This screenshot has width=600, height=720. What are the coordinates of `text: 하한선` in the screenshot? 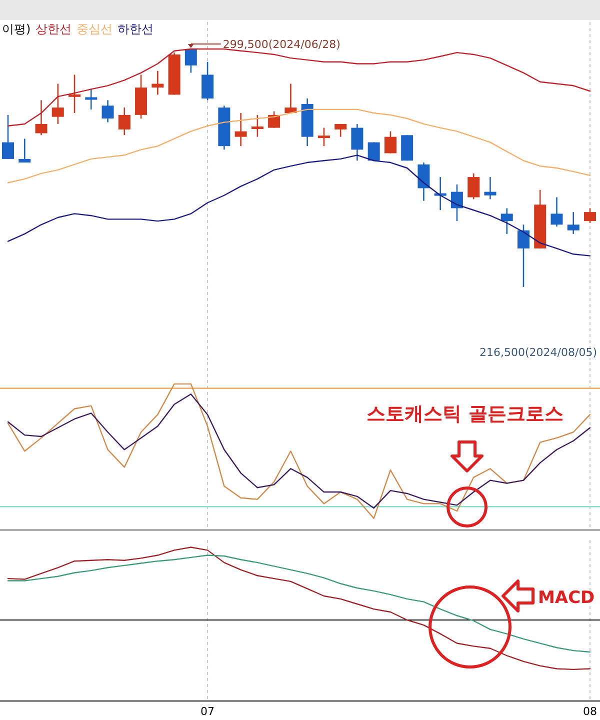 It's located at (136, 29).